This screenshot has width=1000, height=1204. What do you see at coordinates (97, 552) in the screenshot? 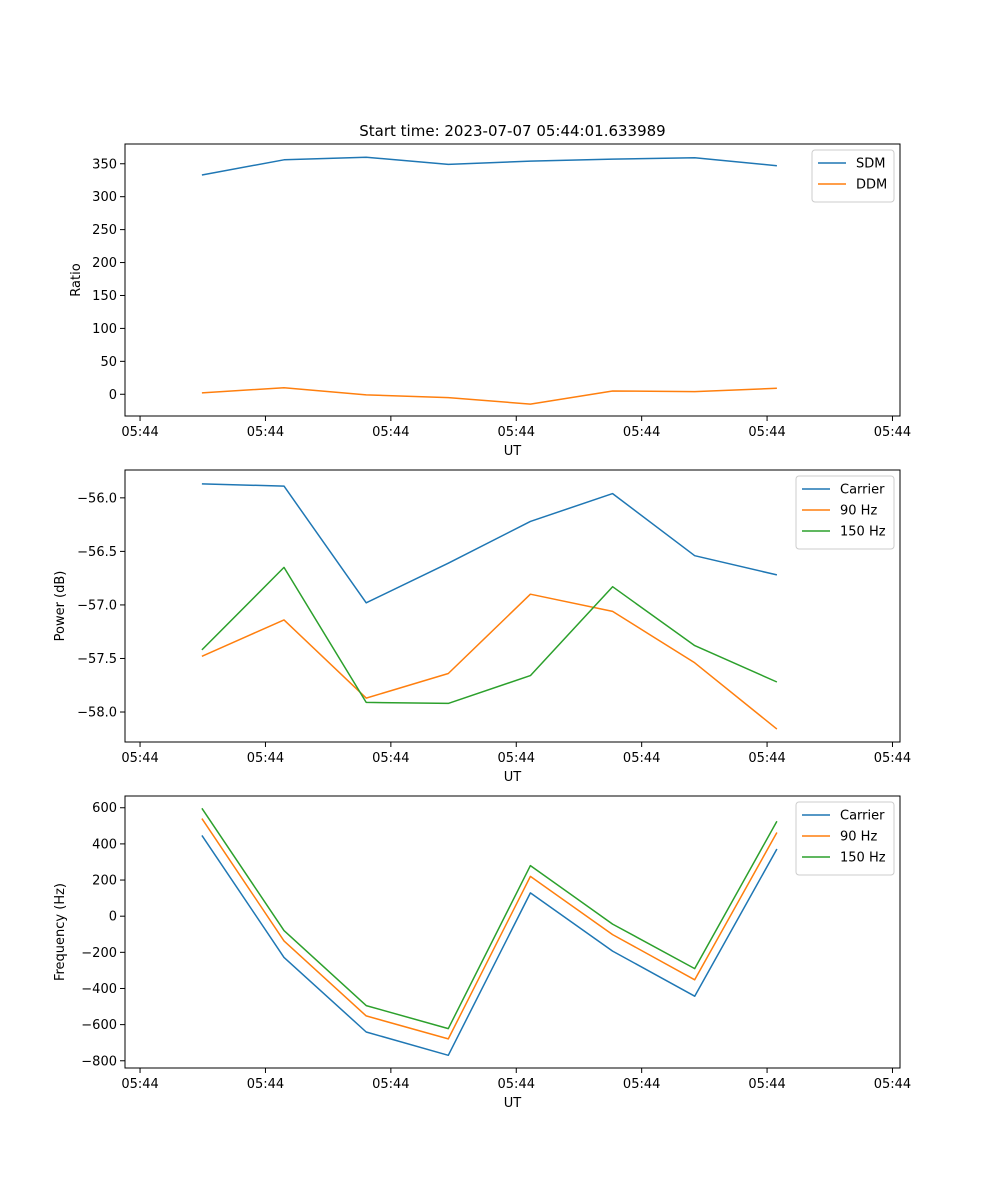
I see `y-tick-label: −56.5` at bounding box center [97, 552].